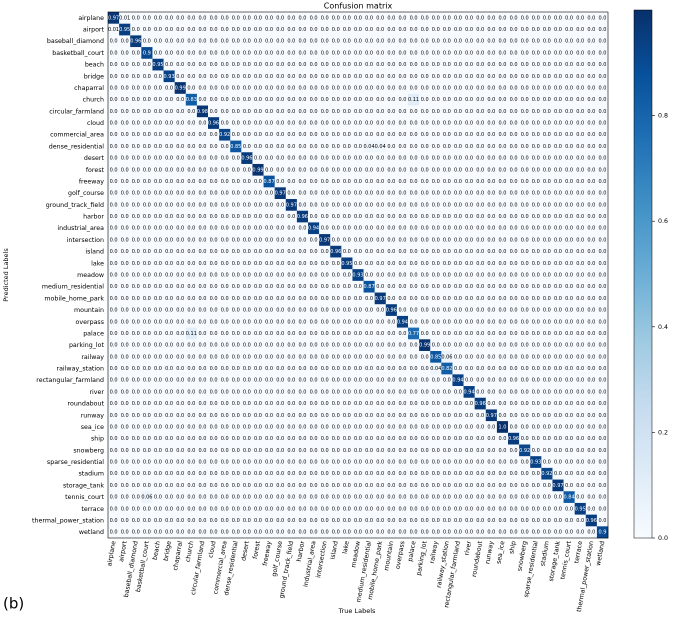 Image resolution: width=685 pixels, height=617 pixels. What do you see at coordinates (424, 346) in the screenshot?
I see `cell-label: 0.99` at bounding box center [424, 346].